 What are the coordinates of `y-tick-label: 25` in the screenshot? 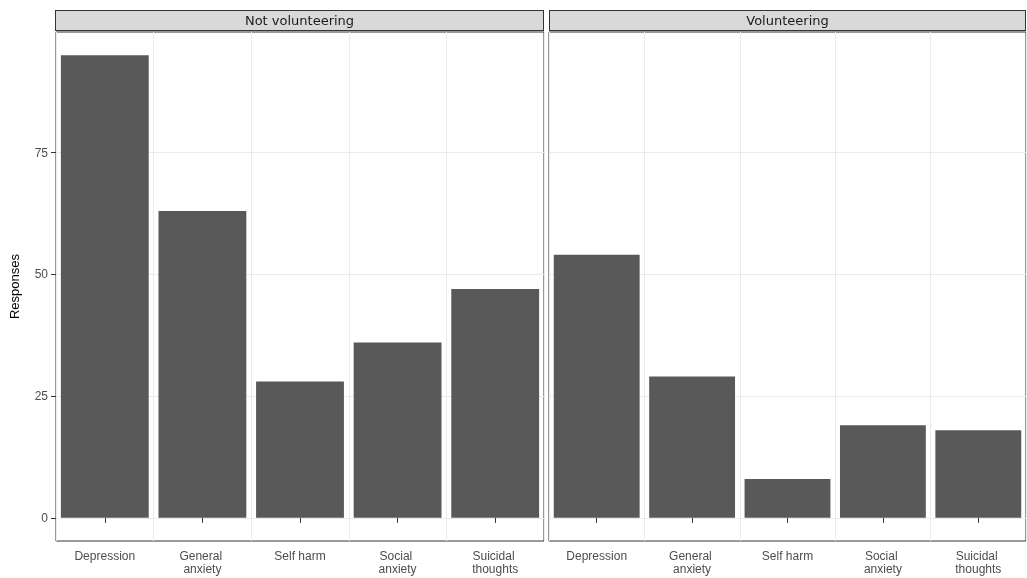 It's located at (41, 396).